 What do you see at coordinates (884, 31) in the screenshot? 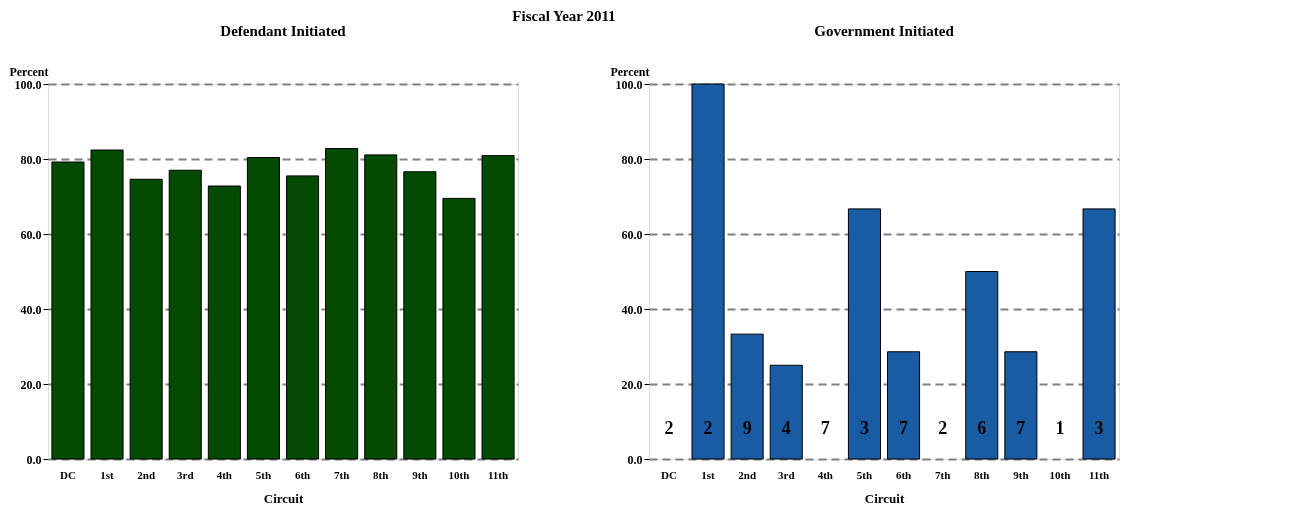
I see `chart-title: Government Initiated` at bounding box center [884, 31].